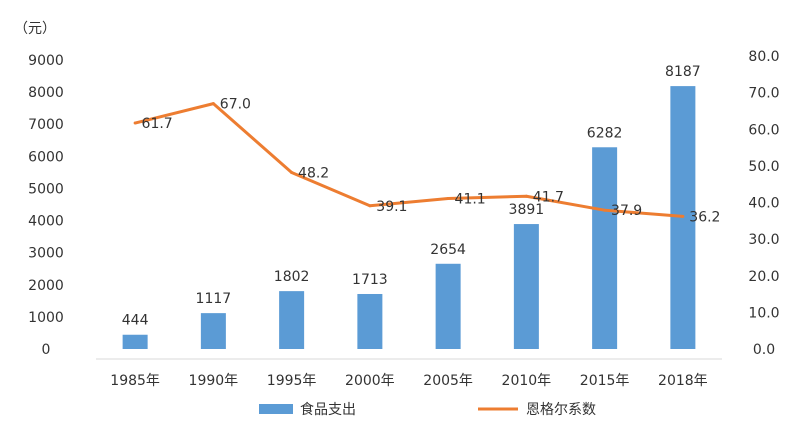  I want to click on bar-value-label: 1802, so click(292, 277).